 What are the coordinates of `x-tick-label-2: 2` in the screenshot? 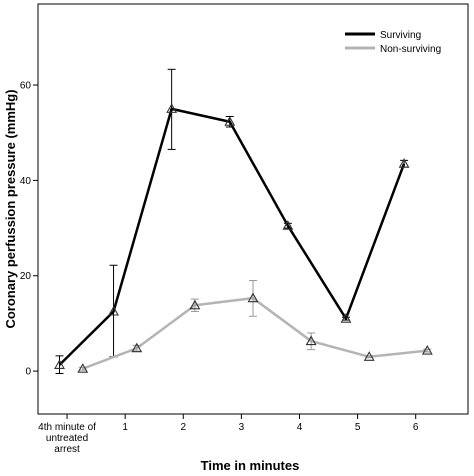 It's located at (183, 427).